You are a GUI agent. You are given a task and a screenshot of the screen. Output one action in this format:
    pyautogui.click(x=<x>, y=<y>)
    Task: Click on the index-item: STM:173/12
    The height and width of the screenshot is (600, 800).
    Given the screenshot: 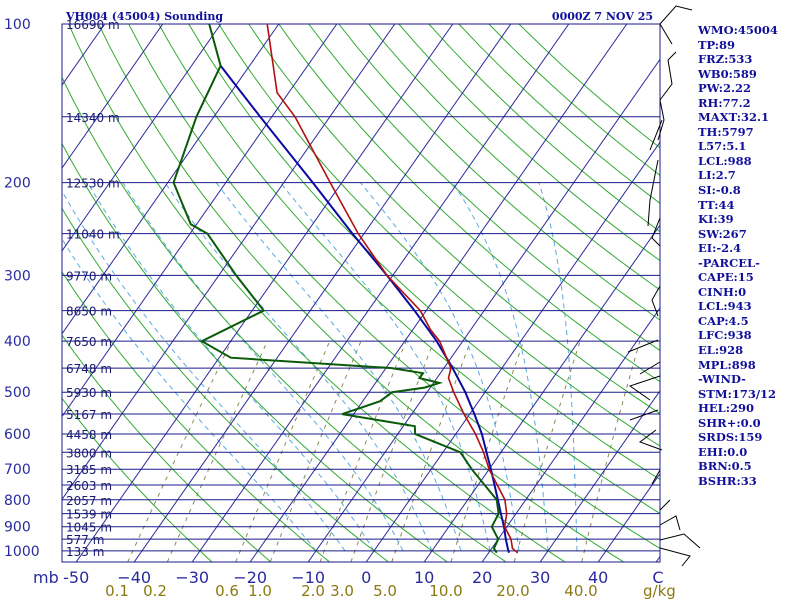 What is the action you would take?
    pyautogui.click(x=737, y=393)
    